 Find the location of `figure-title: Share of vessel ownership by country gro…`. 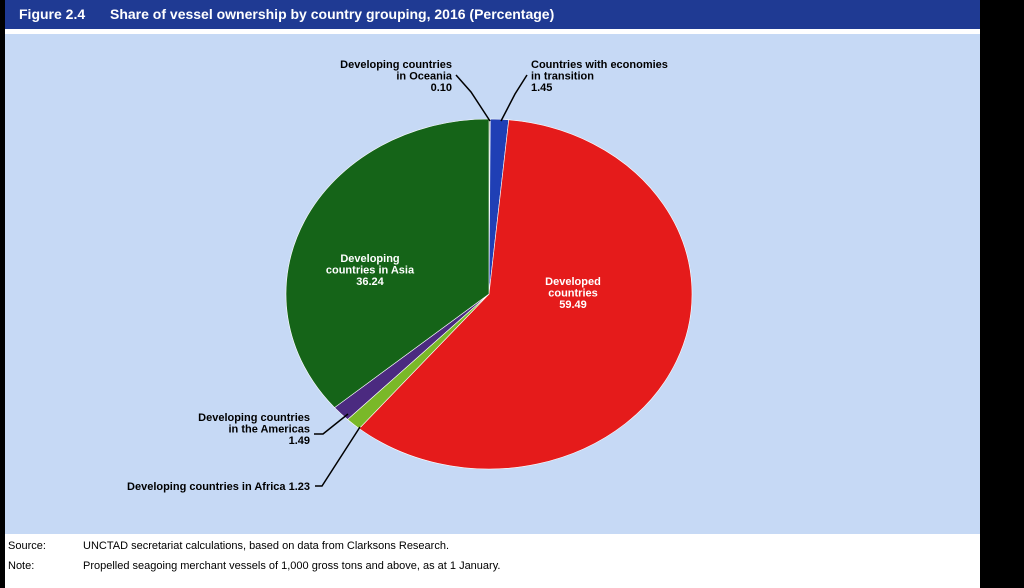

figure-title: Share of vessel ownership by country gro… is located at coordinates (332, 14).